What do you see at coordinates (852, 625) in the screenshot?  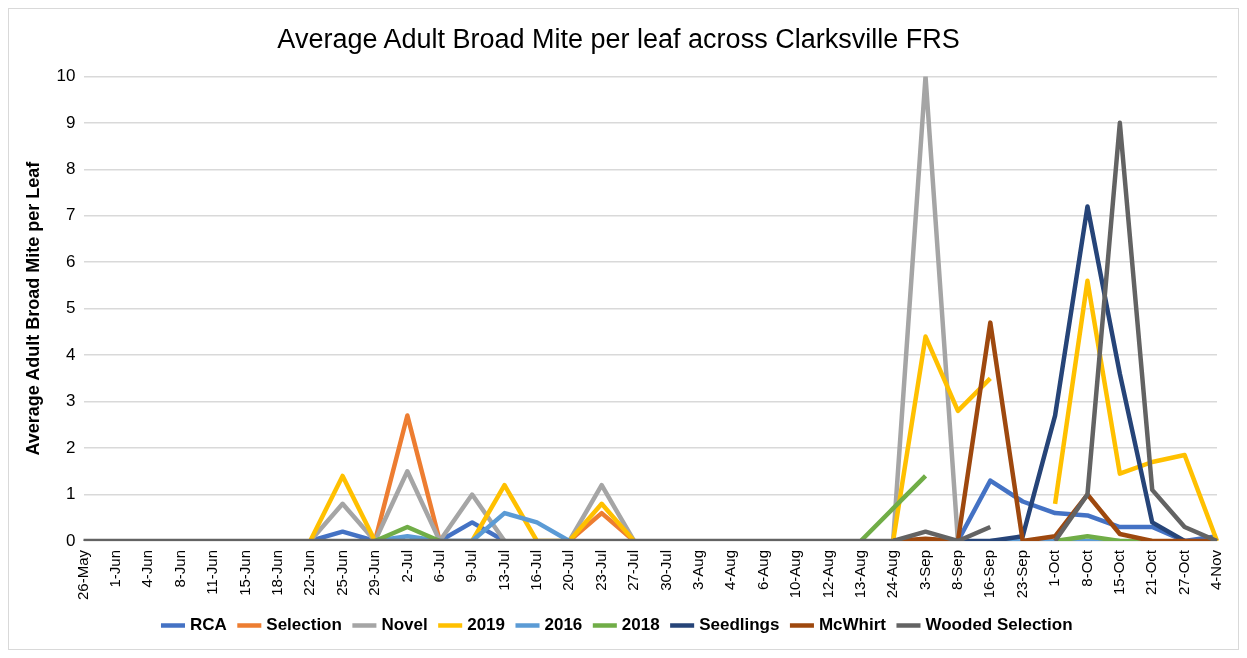 I see `legend-label: McWhirt` at bounding box center [852, 625].